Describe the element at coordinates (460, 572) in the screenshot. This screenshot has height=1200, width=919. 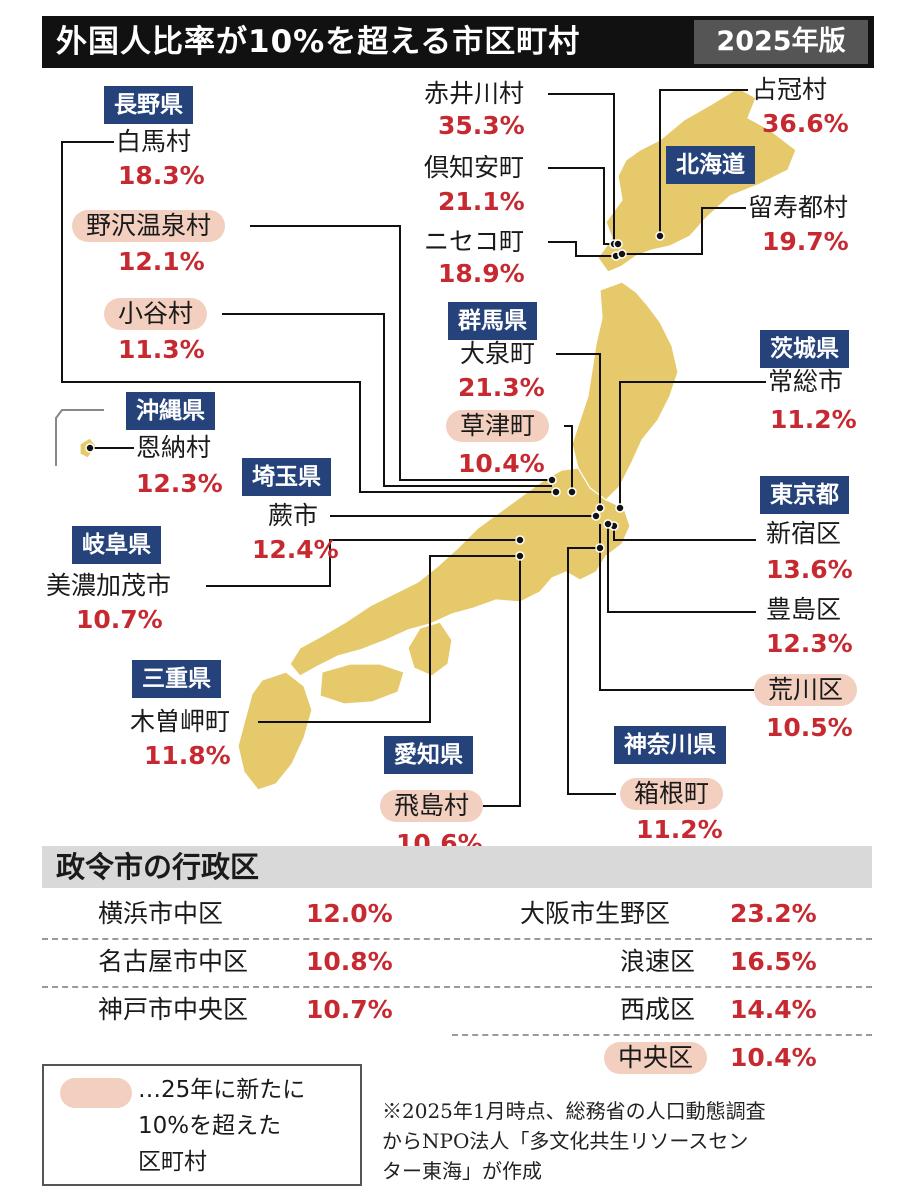
I see `honshu-shape` at that location.